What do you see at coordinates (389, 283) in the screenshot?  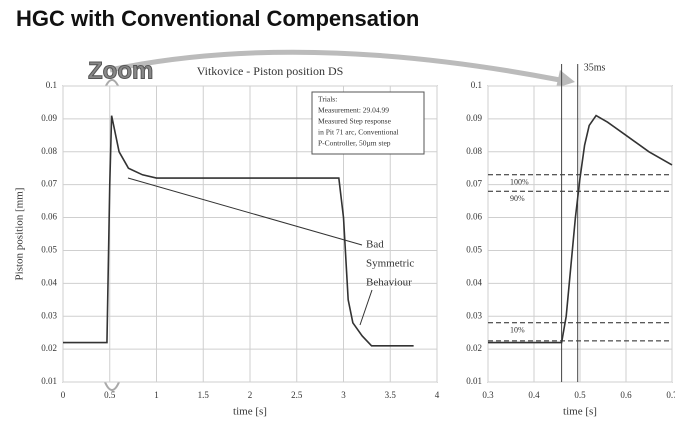 I see `annotation-text: Behaviour` at bounding box center [389, 283].